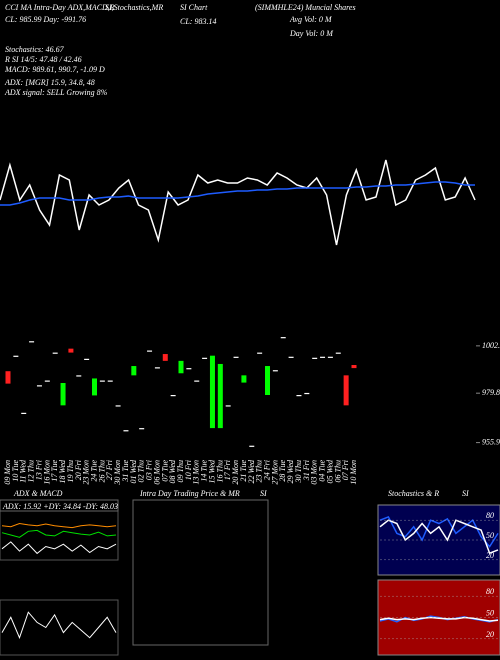 Image resolution: width=500 pixels, height=660 pixels. I want to click on header-text: (SIMMHLE24) Muncial Shares, so click(305, 7).